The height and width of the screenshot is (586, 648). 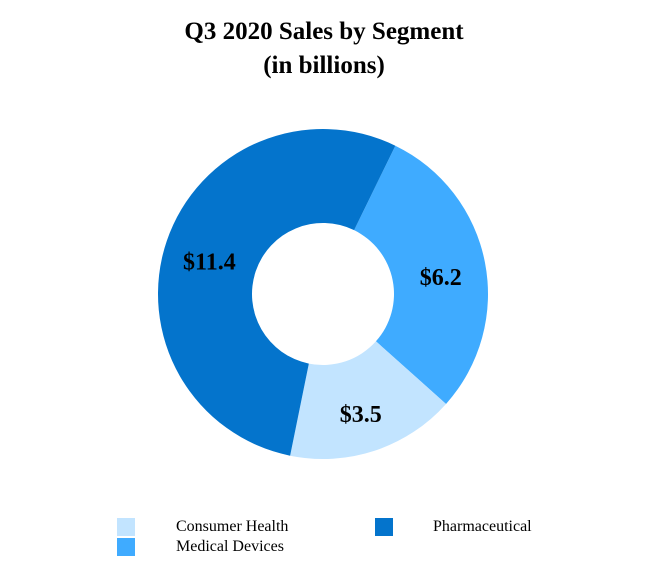 I want to click on legend-swatch-consumer-health, so click(x=126, y=527).